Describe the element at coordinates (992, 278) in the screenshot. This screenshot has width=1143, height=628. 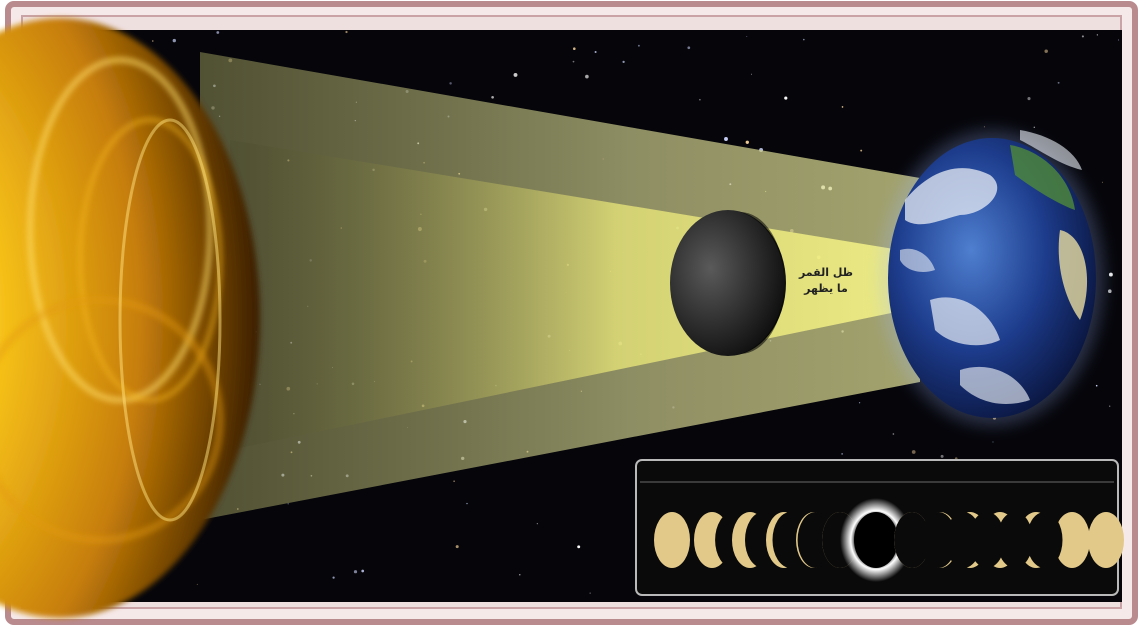
I see `earth` at that location.